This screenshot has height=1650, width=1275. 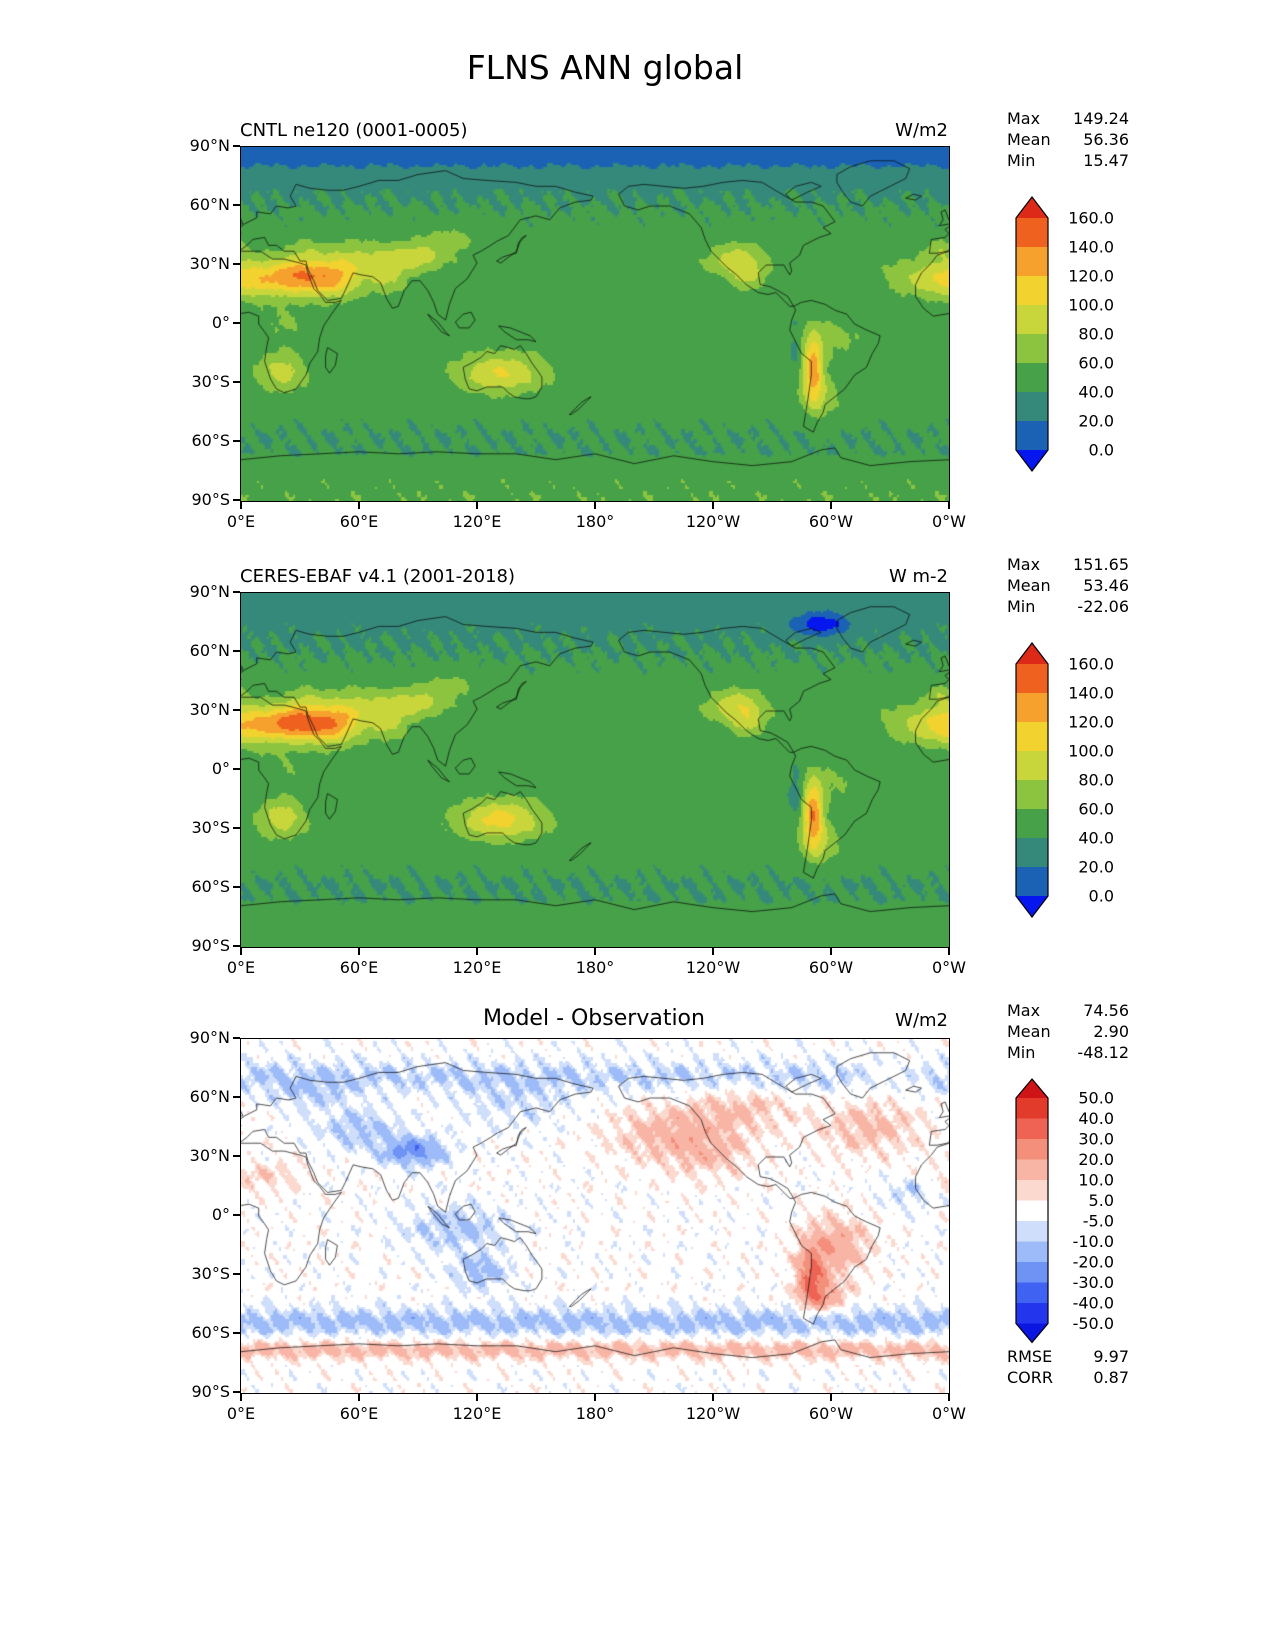 What do you see at coordinates (1068, 1031) in the screenshot?
I see `stats-block-diff: Max 74.56 Mean 2.90 Min -48.12` at bounding box center [1068, 1031].